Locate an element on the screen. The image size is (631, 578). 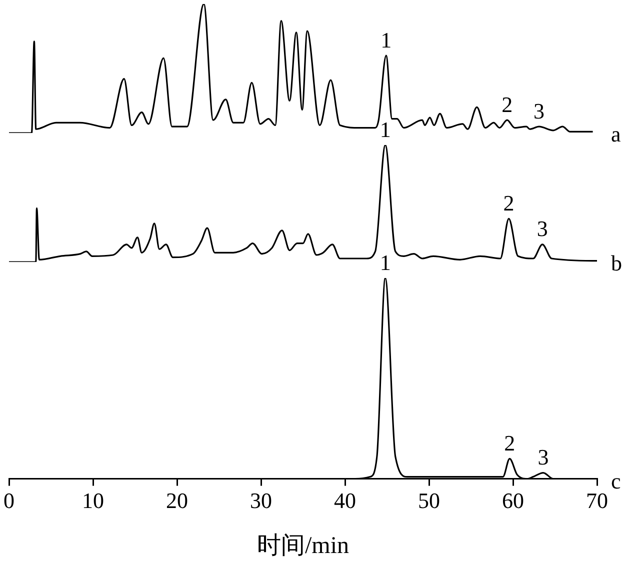
x-tick-label: 0 is located at coordinates (9, 500).